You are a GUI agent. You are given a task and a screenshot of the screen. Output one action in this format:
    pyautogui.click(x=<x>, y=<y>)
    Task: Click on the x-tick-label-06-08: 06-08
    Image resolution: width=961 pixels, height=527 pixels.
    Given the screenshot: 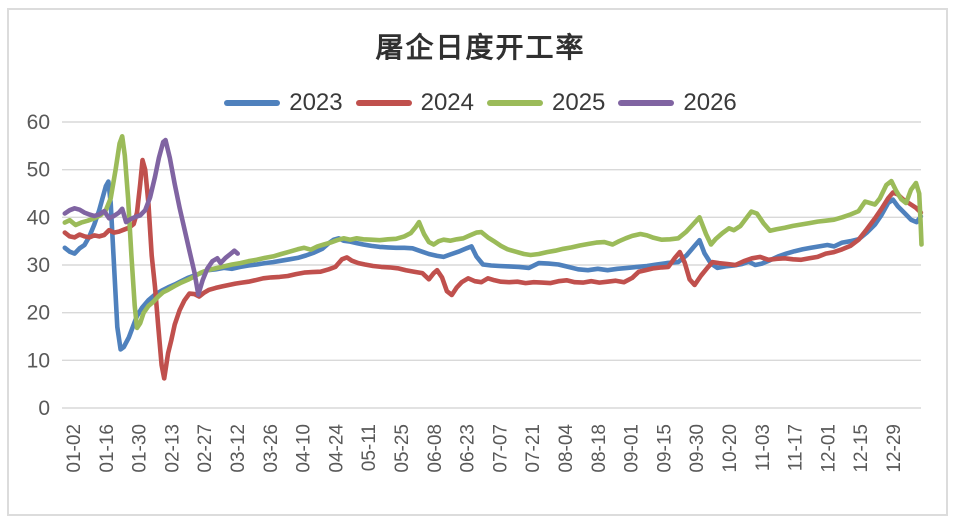 What is the action you would take?
    pyautogui.click(x=435, y=448)
    